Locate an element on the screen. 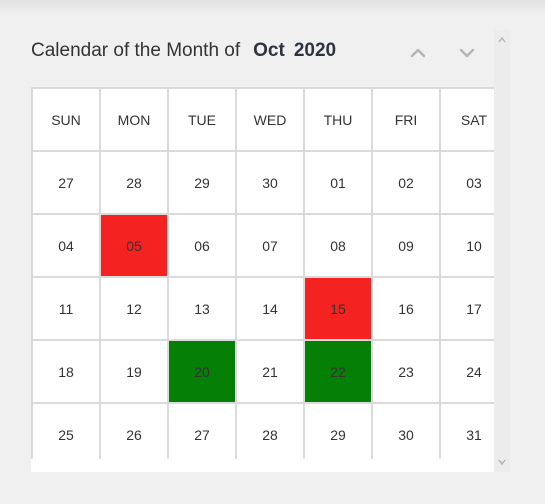 The width and height of the screenshot is (545, 504). calendar-header: Calendar of the Month of Oct 2020 is located at coordinates (183, 53).